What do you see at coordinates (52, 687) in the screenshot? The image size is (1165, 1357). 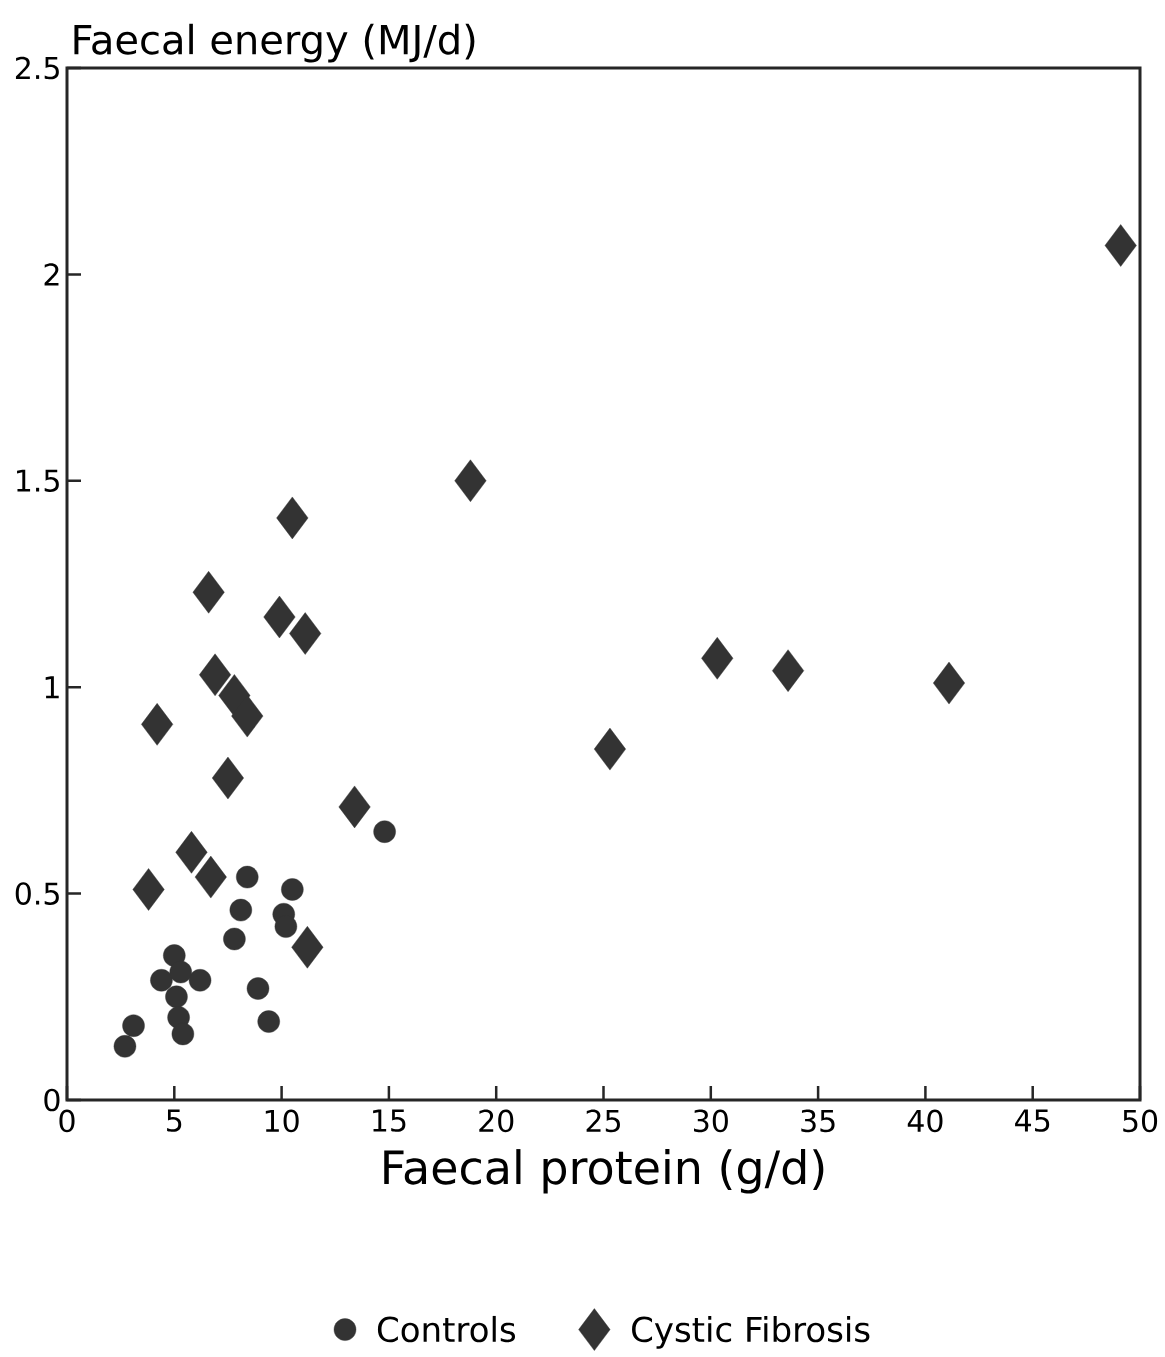 I see `y-tick-label: 1` at bounding box center [52, 687].